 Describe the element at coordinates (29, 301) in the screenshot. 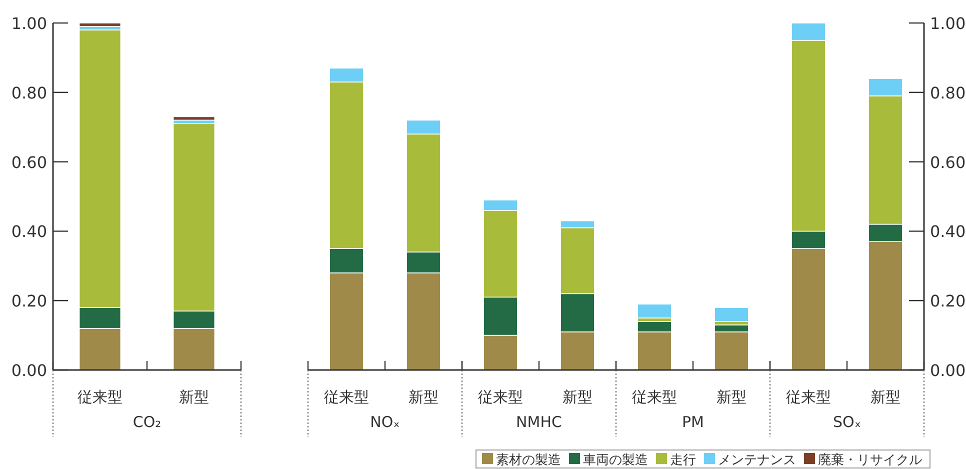

I see `y-tick-label: 0.20` at that location.